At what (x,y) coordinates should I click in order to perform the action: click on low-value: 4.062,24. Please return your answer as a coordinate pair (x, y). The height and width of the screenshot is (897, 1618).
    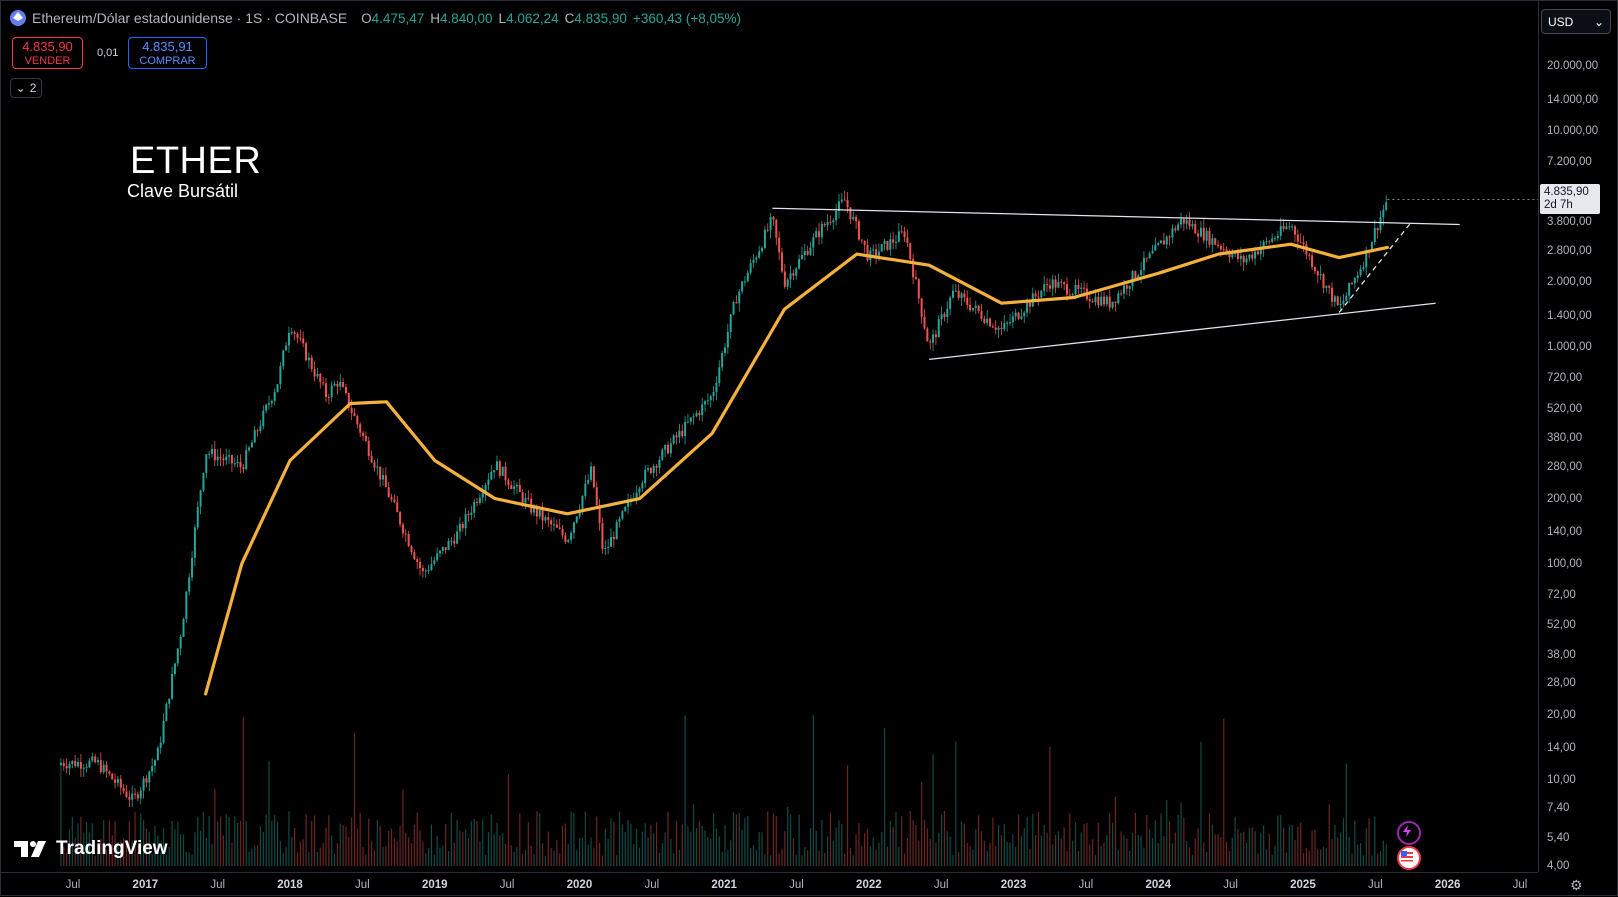
    Looking at the image, I should click on (532, 18).